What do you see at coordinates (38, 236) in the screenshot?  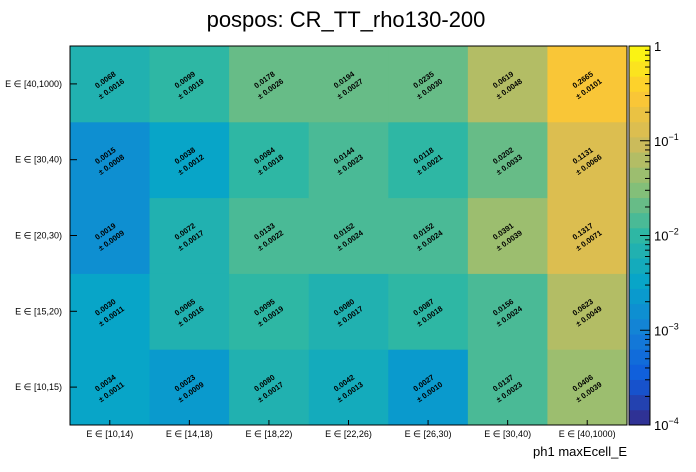 I see `y-tick-label: E ∈ [20,30)` at bounding box center [38, 236].